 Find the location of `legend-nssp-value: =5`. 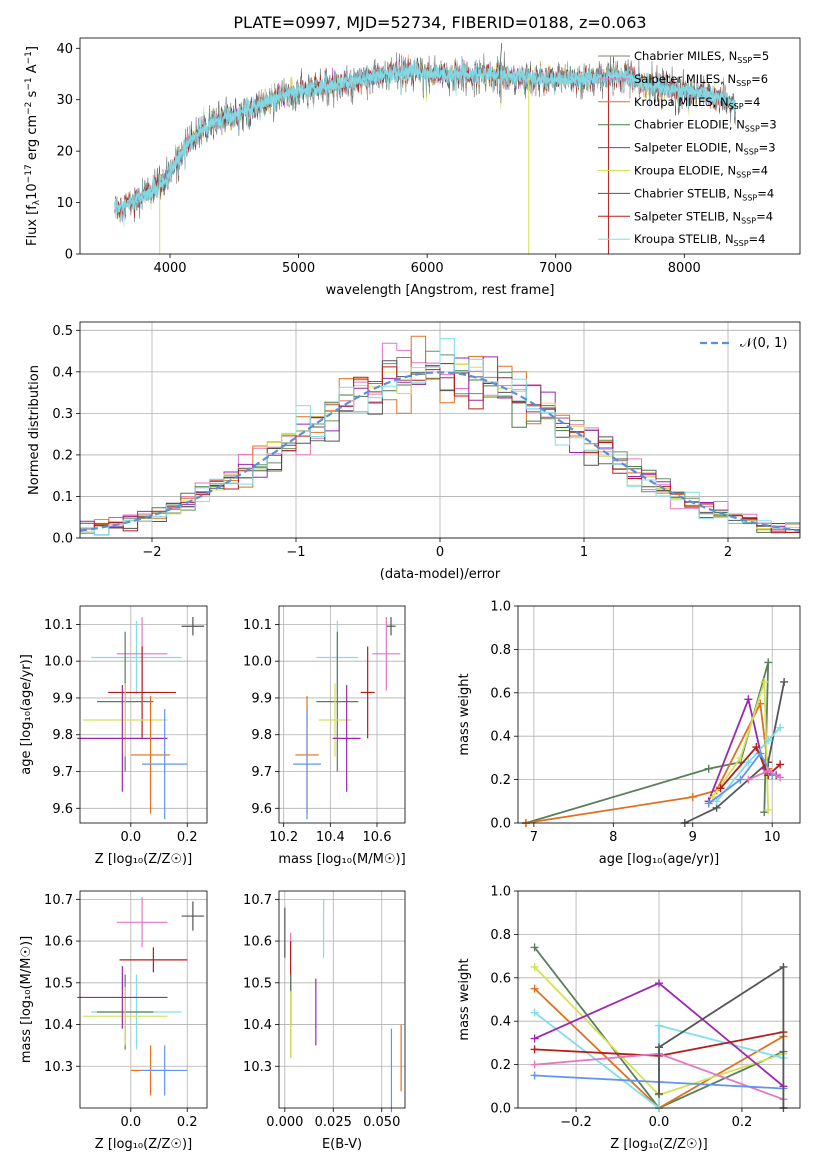

legend-nssp-value: =5 is located at coordinates (760, 56).